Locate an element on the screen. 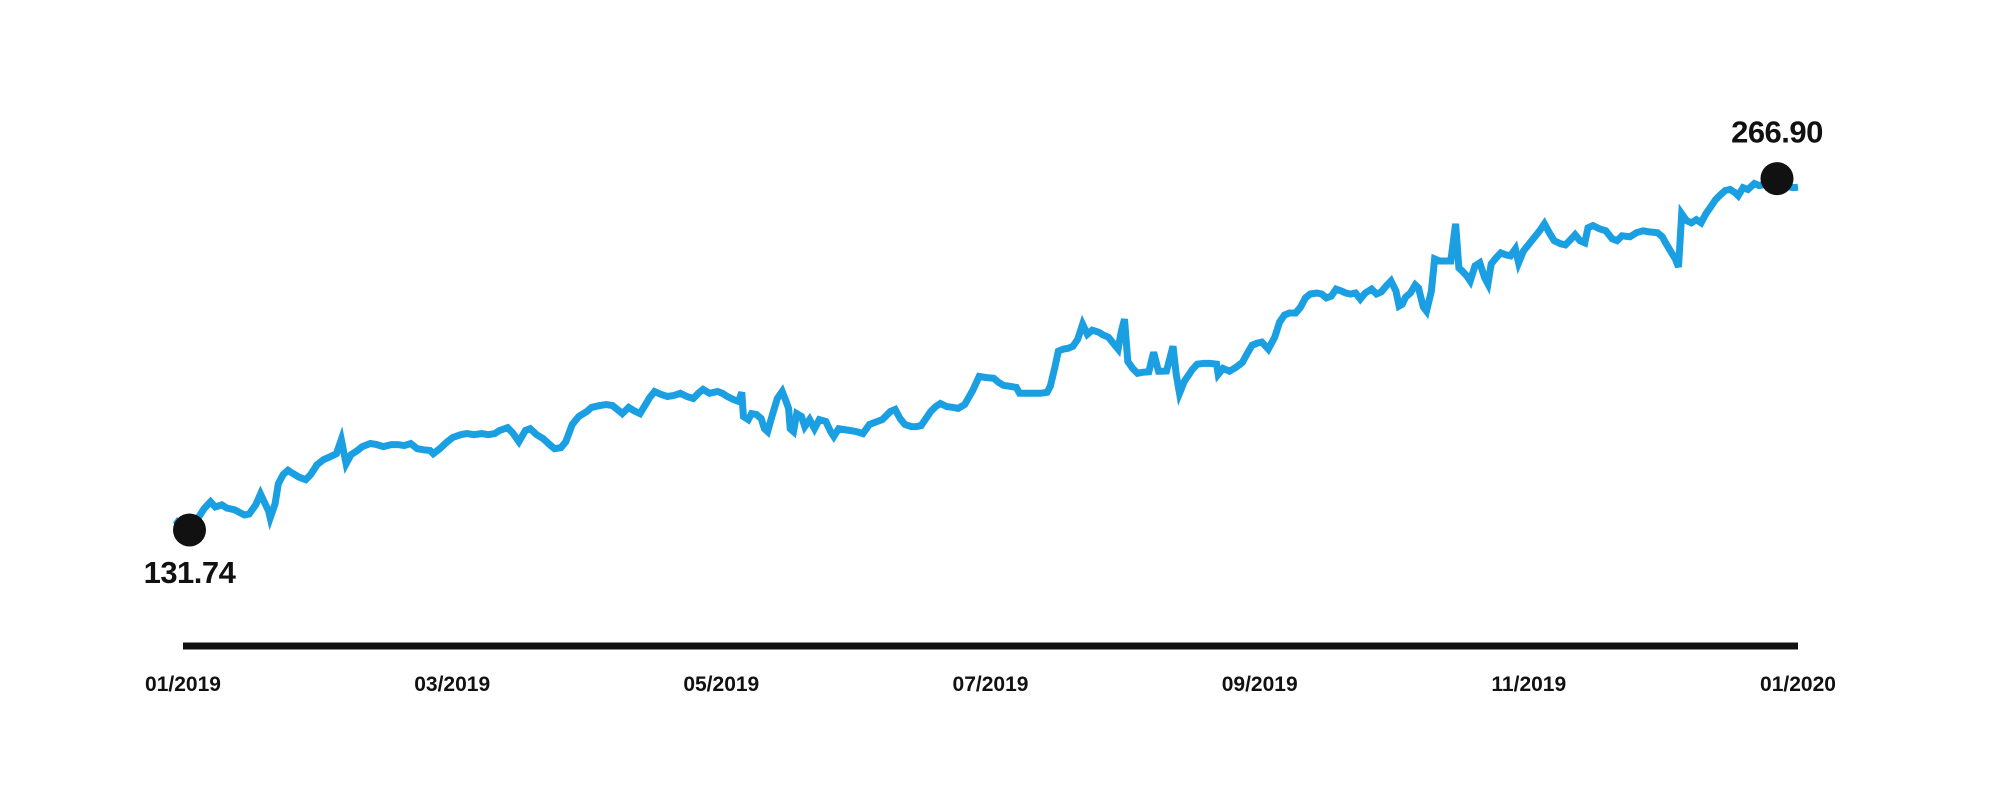 Image resolution: width=2000 pixels, height=800 pixels. x-axis-label: 03/2019 is located at coordinates (452, 684).